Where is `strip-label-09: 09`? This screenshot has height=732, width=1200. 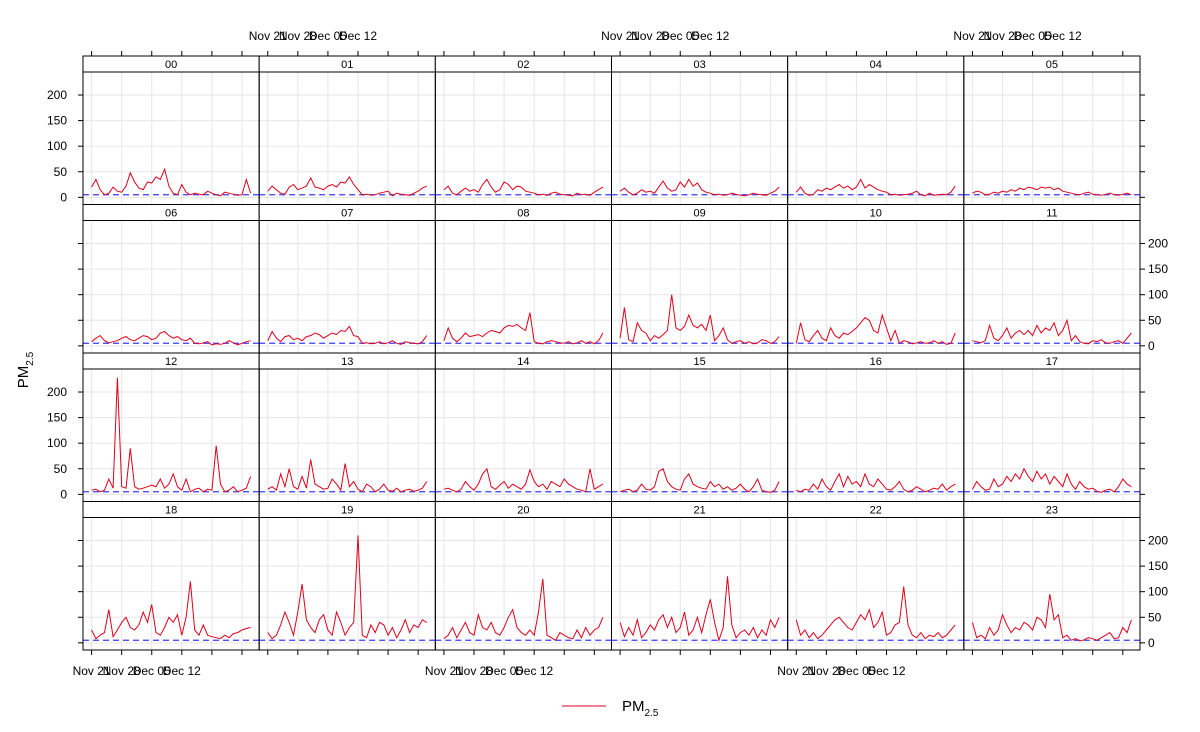
strip-label-09: 09 is located at coordinates (699, 214).